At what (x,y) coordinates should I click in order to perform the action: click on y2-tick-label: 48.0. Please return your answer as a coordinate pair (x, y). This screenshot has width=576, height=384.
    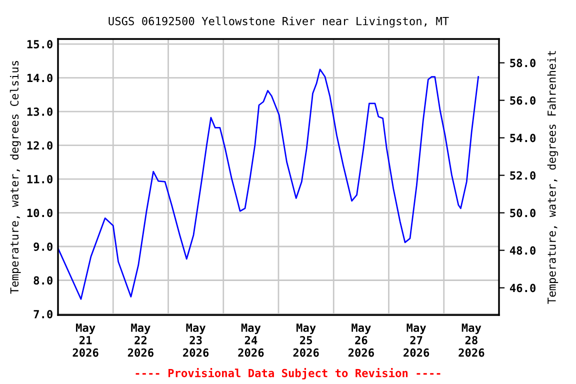
    Looking at the image, I should click on (523, 250).